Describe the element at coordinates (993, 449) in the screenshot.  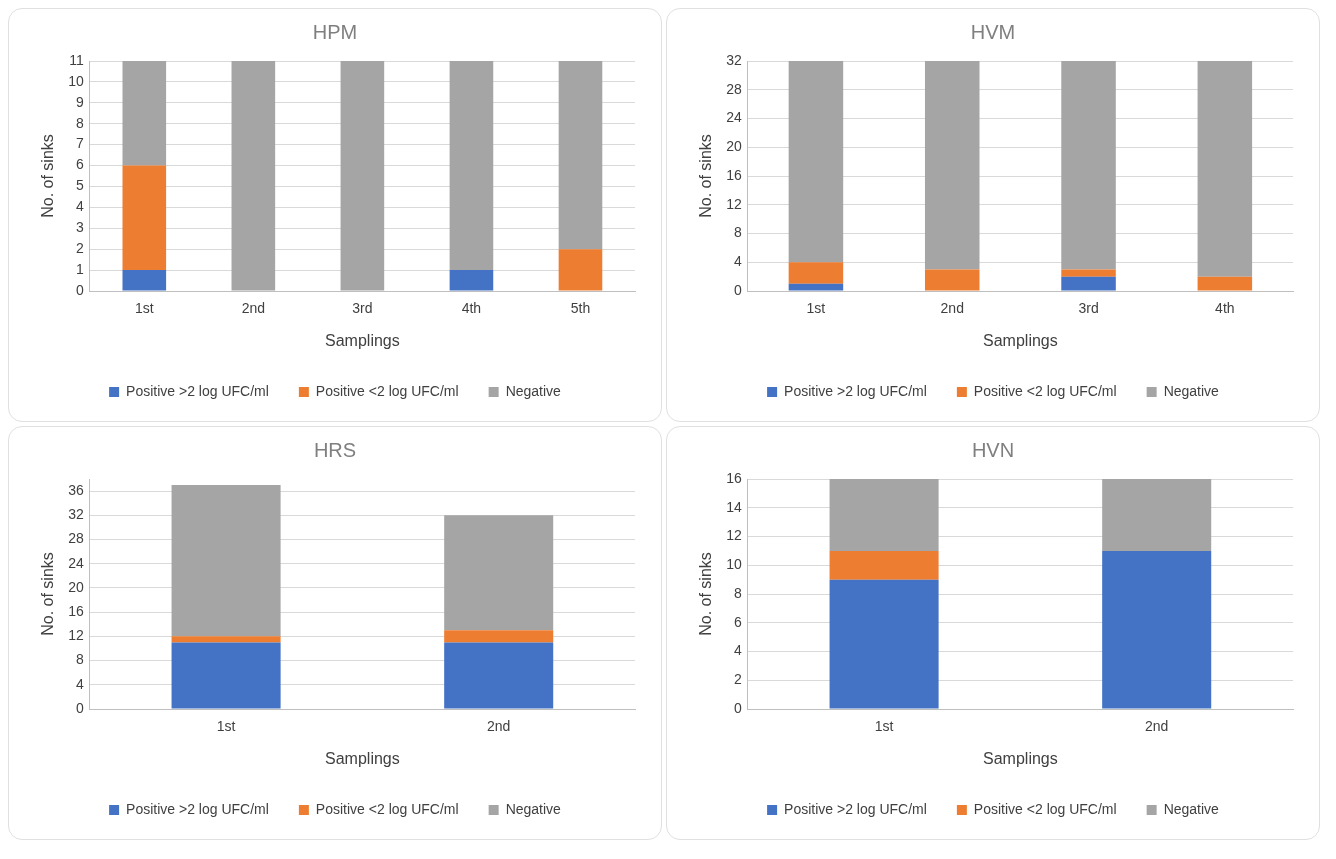
I see `chart-title: HVN` at that location.